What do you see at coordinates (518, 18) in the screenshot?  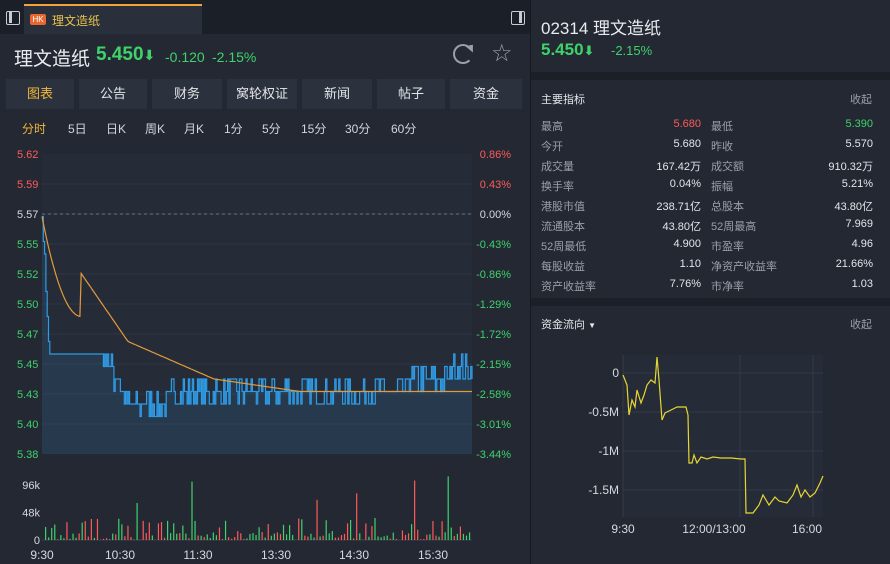 I see `right-panel-toggle-icon` at bounding box center [518, 18].